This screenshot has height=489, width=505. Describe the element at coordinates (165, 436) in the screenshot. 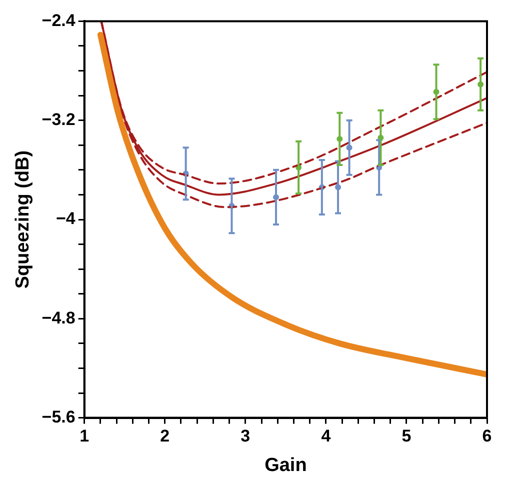

I see `x-tick-label: 2` at that location.